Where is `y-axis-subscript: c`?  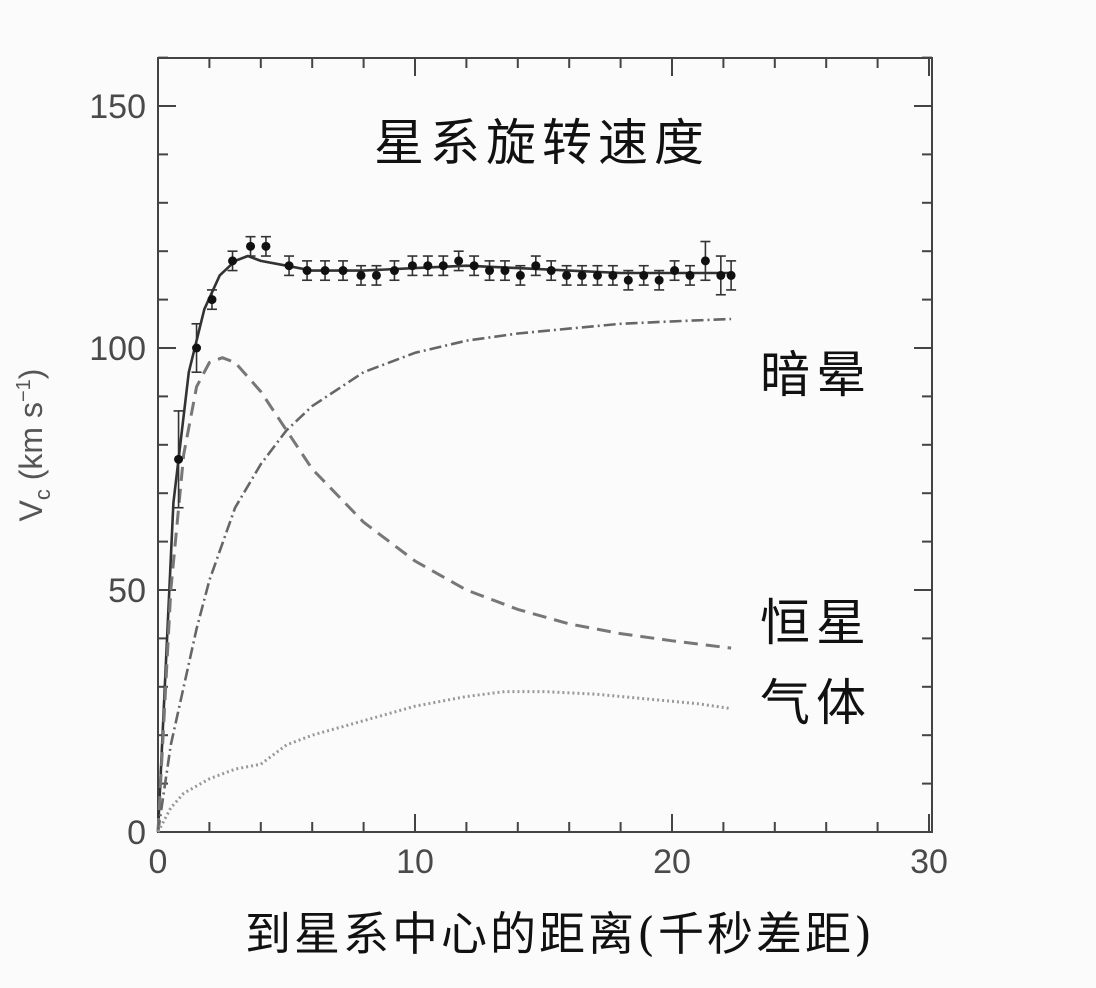
y-axis-subscript: c is located at coordinates (42, 494).